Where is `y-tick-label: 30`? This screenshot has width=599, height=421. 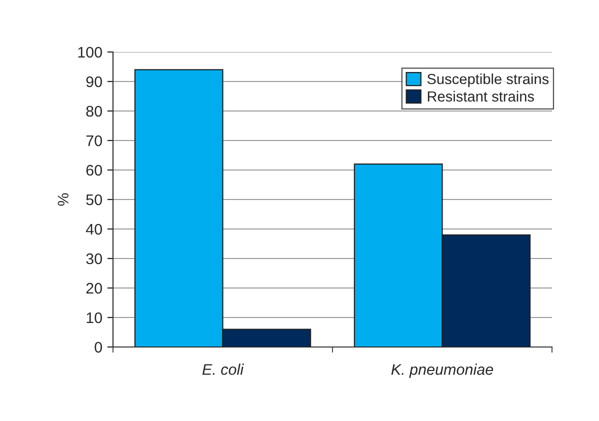
y-tick-label: 30 is located at coordinates (94, 258).